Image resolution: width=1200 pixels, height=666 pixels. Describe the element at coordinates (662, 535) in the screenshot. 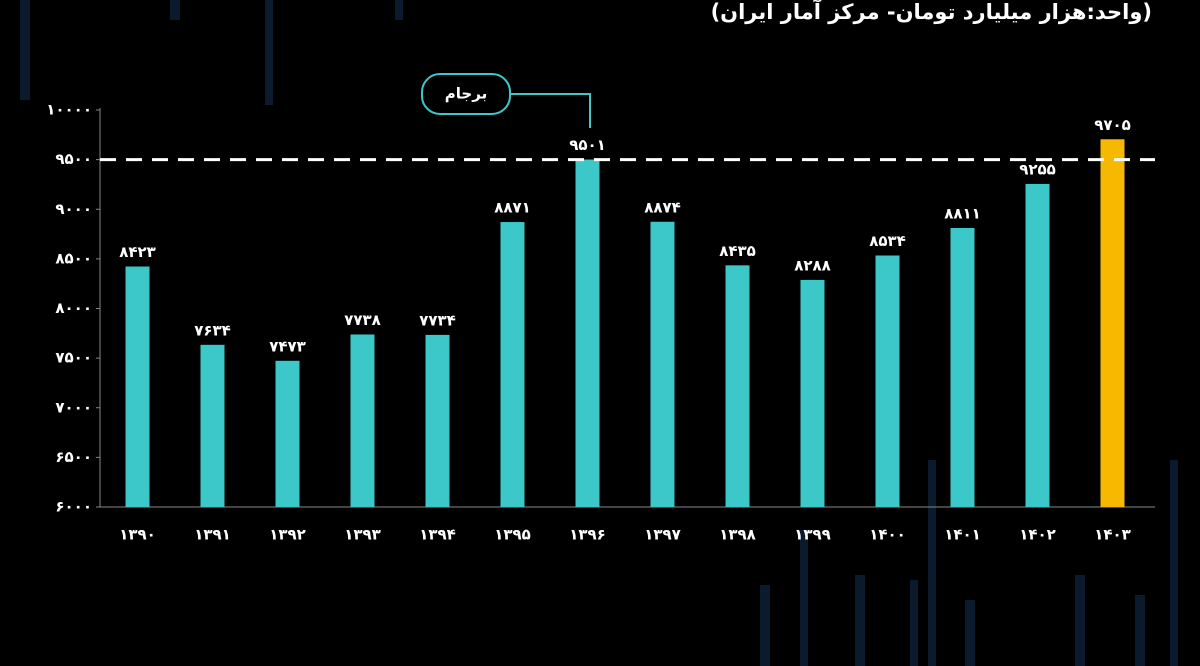

I see `x-tick-label: ۱۳۹۷` at that location.